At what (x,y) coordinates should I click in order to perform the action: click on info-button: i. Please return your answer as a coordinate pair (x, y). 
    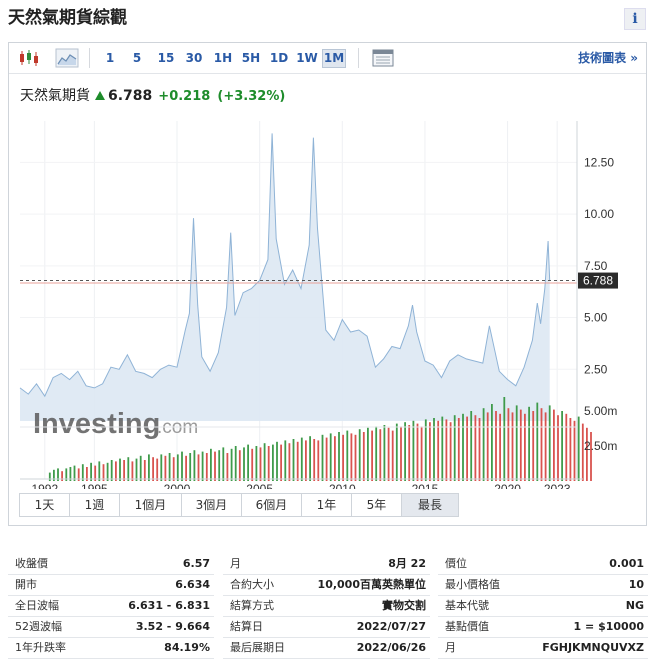
    Looking at the image, I should click on (635, 19).